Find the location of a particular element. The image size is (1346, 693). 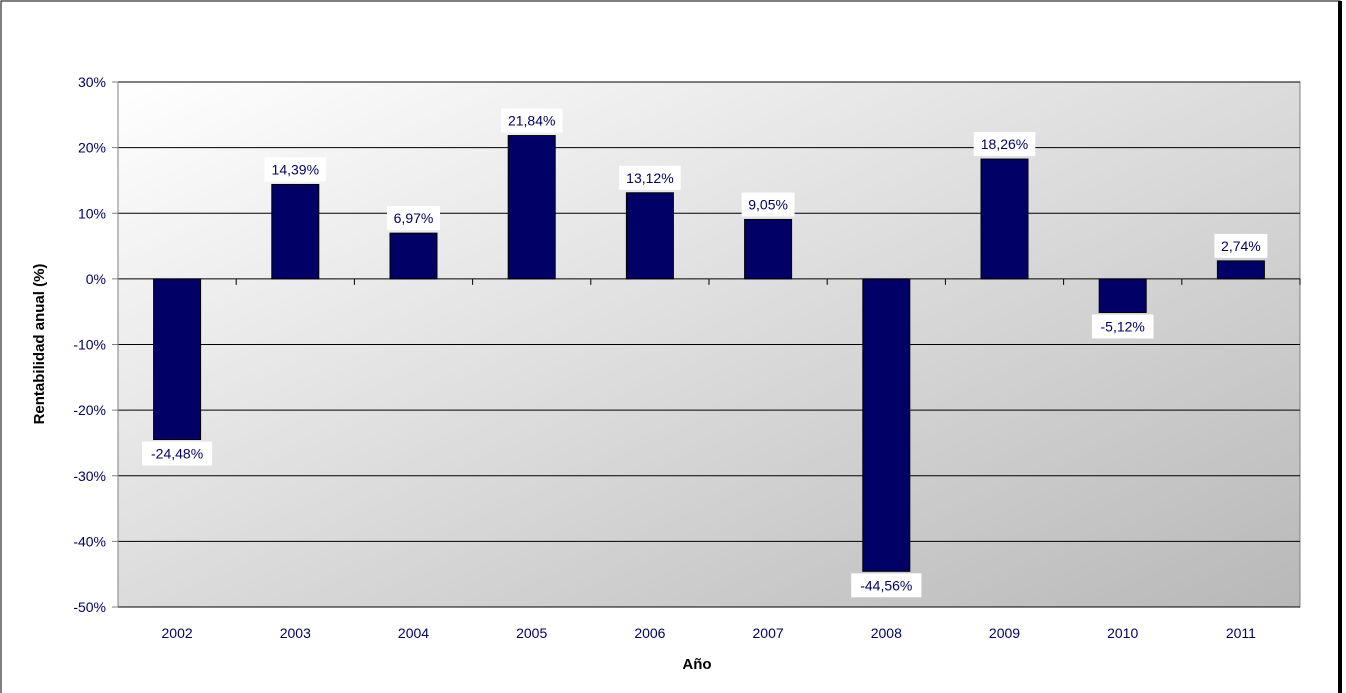

x-axis-title: Año is located at coordinates (696, 664).